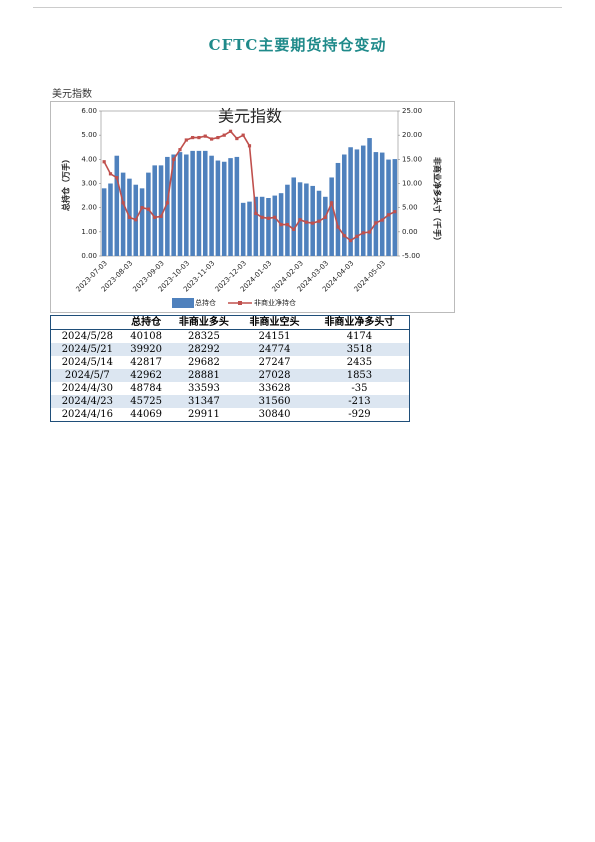  I want to click on date-cell: 2024/5/7, so click(87, 375).